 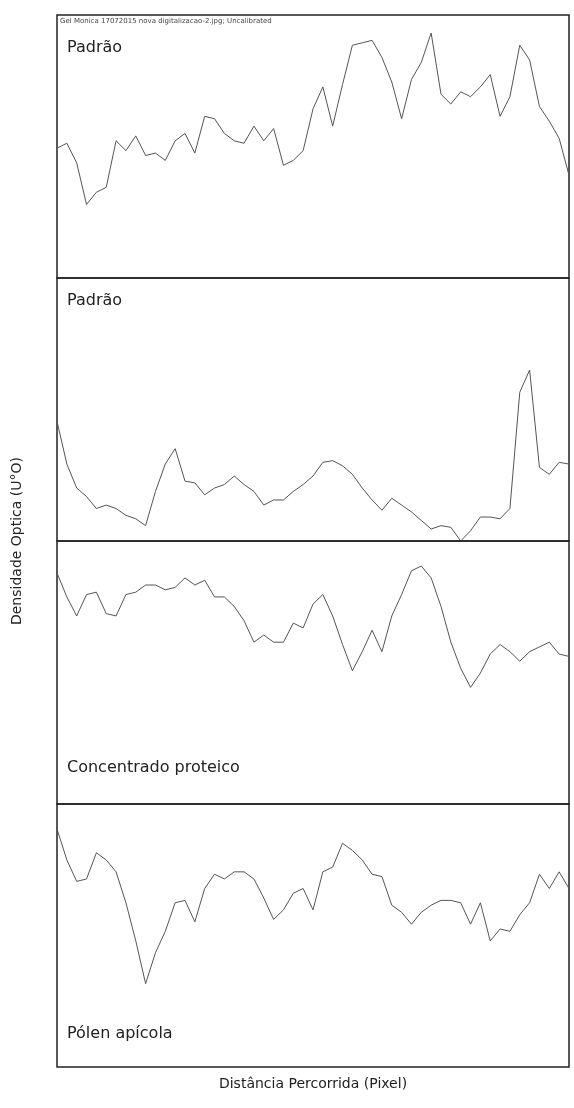 What do you see at coordinates (313, 1083) in the screenshot?
I see `x-axis-title: Distância Percorrida (Pixel)` at bounding box center [313, 1083].